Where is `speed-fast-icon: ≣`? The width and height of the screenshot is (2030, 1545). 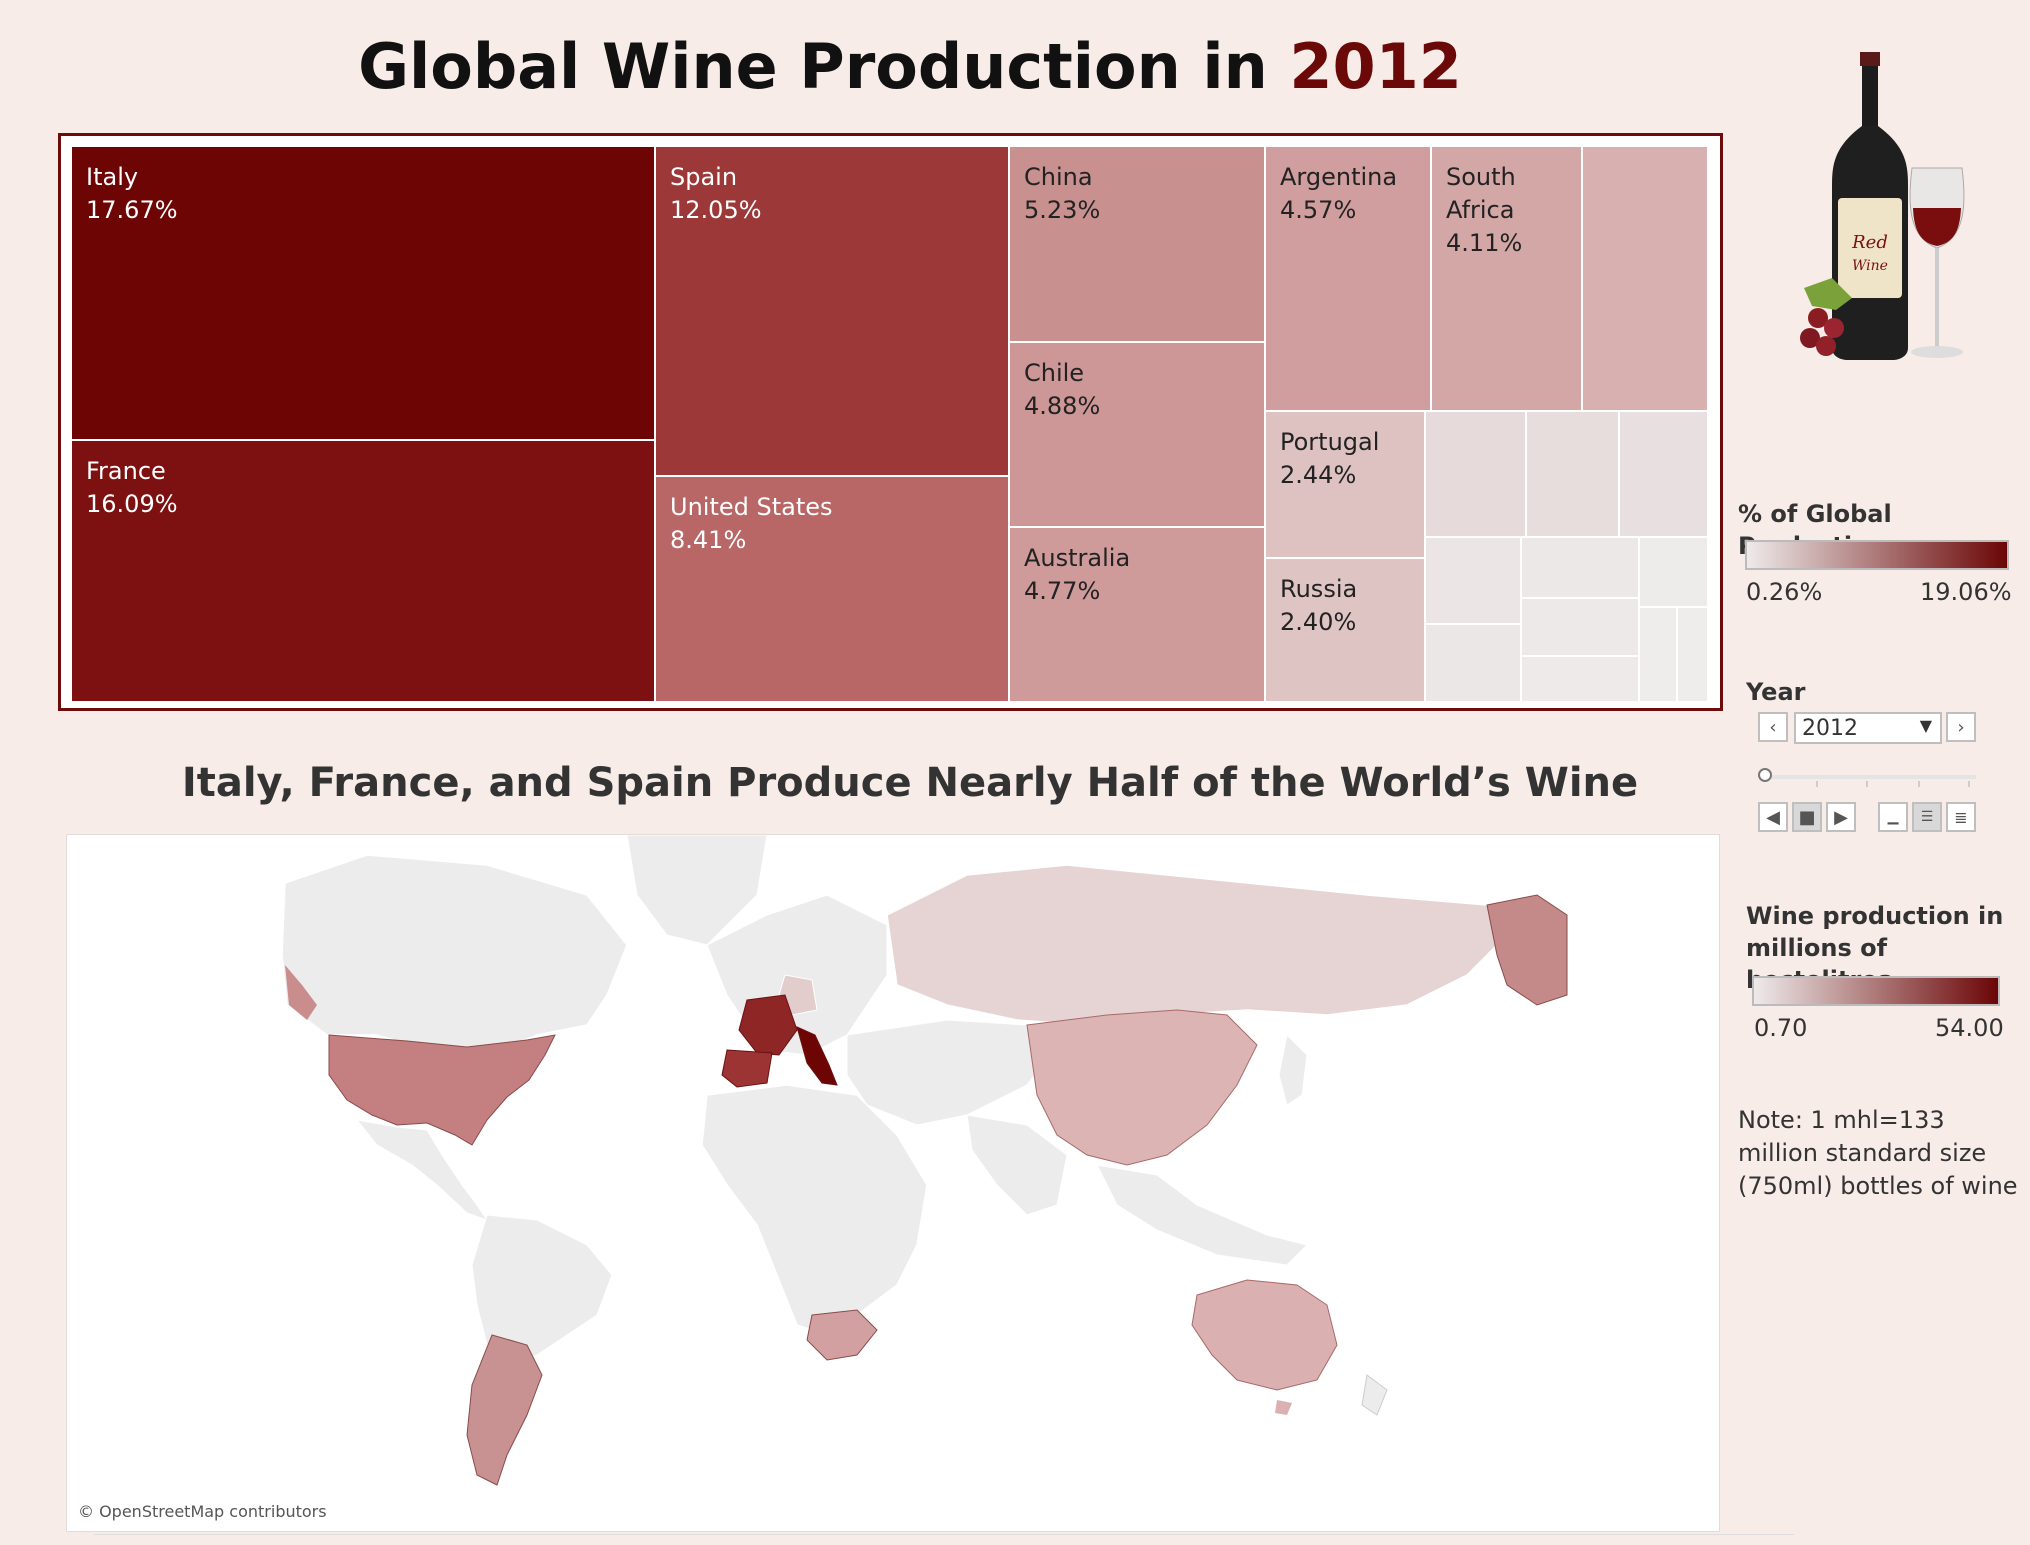
speed-fast-icon: ≣ is located at coordinates (1961, 817).